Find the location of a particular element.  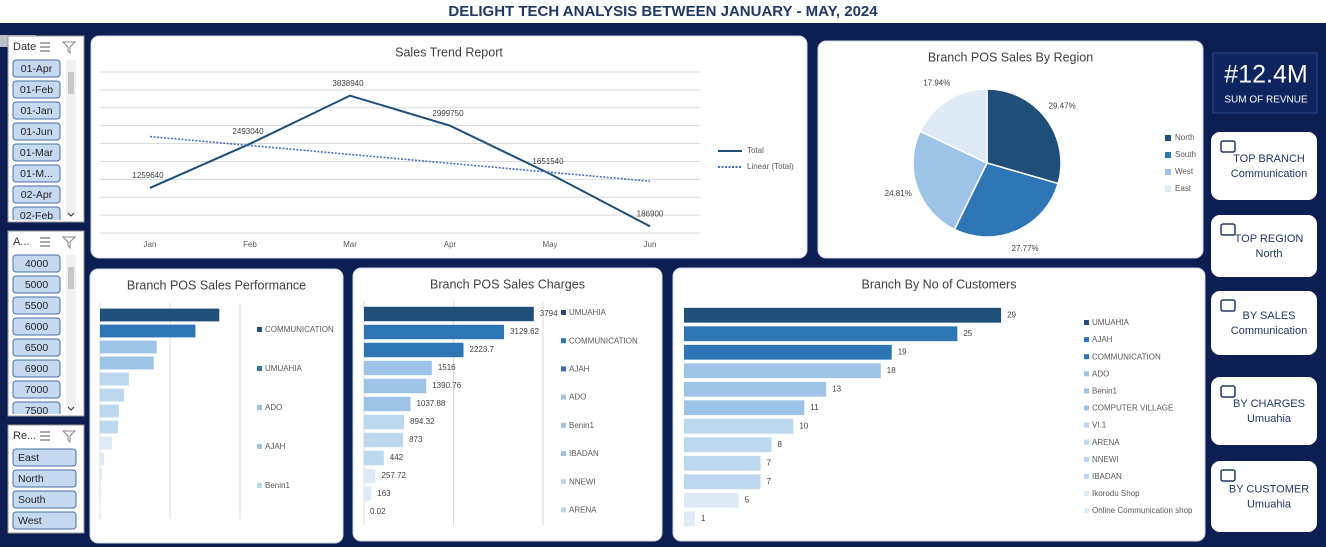

data-label: 17.94% is located at coordinates (936, 83).